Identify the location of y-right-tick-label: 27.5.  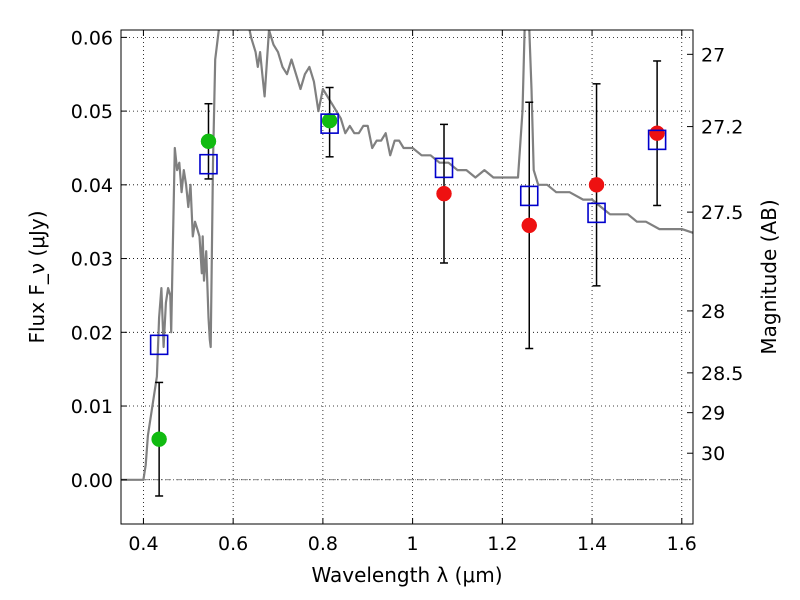
(722, 213).